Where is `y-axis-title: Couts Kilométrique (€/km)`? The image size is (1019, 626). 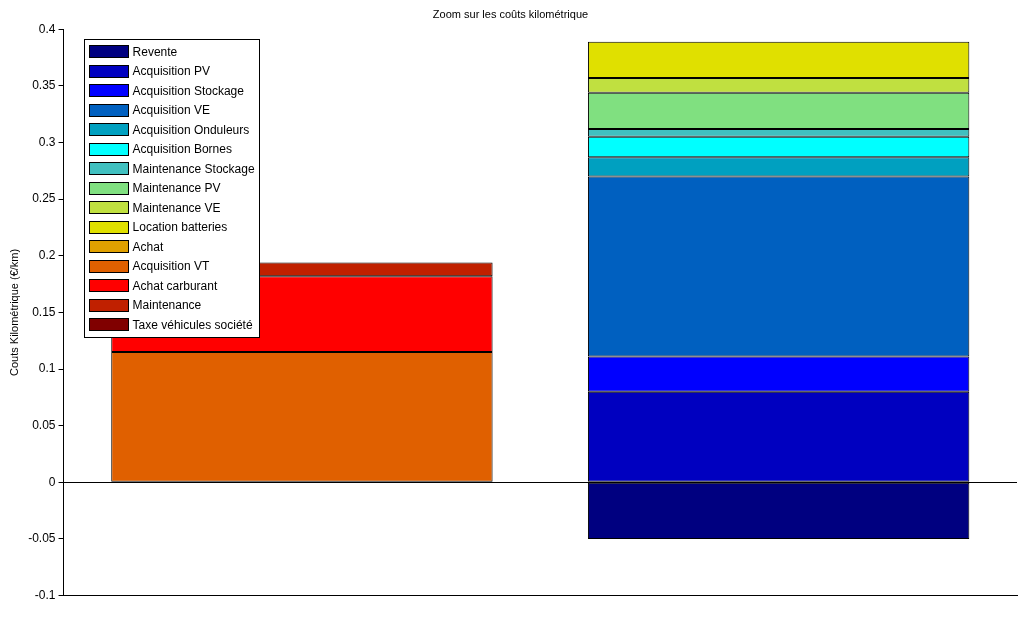
y-axis-title: Couts Kilométrique (€/km) is located at coordinates (13, 312).